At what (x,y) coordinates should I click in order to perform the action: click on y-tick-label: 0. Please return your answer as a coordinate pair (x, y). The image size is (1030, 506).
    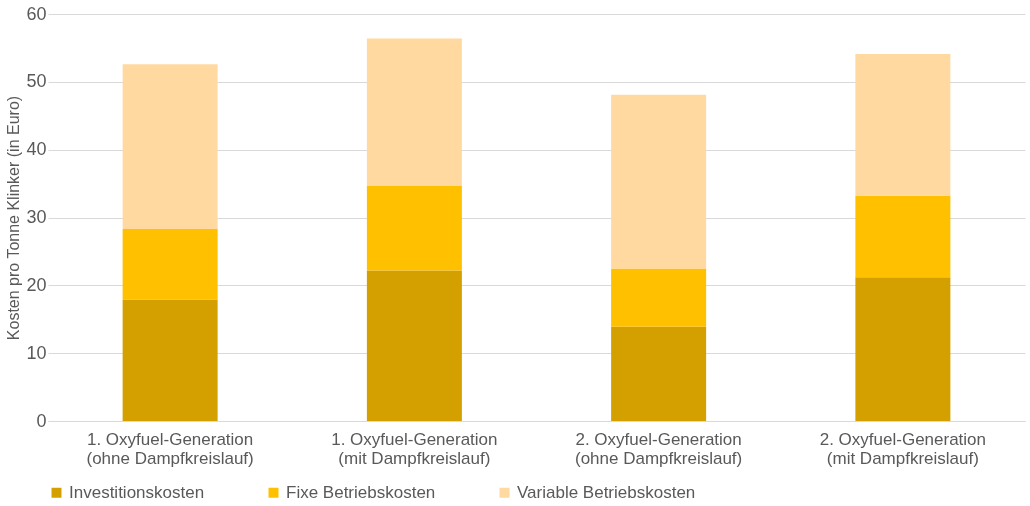
    Looking at the image, I should click on (41, 420).